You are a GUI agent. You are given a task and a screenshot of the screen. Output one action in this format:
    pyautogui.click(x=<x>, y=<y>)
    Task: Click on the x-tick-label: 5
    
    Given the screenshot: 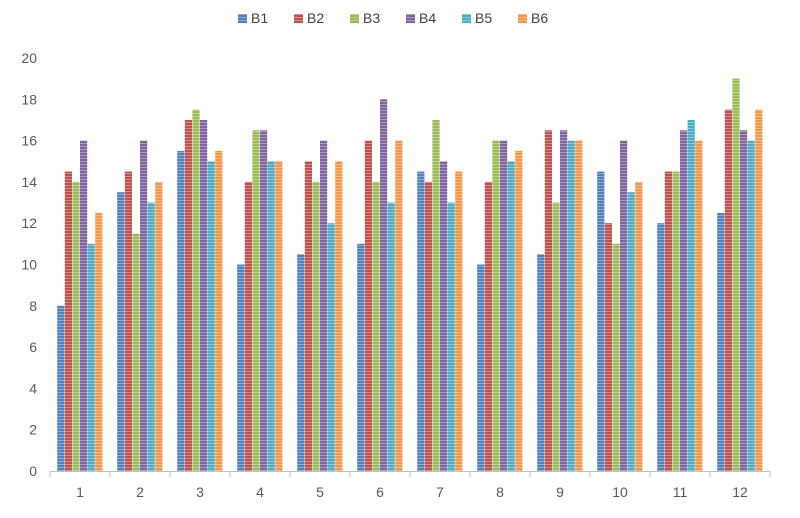 What is the action you would take?
    pyautogui.click(x=320, y=492)
    